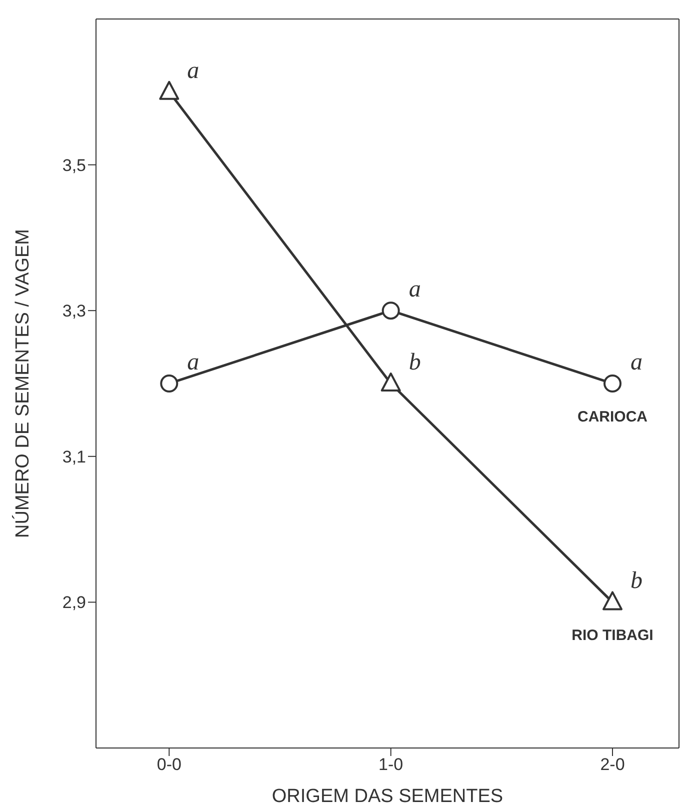 The height and width of the screenshot is (812, 684). I want to click on y-tick-label: 3,5, so click(74, 165).